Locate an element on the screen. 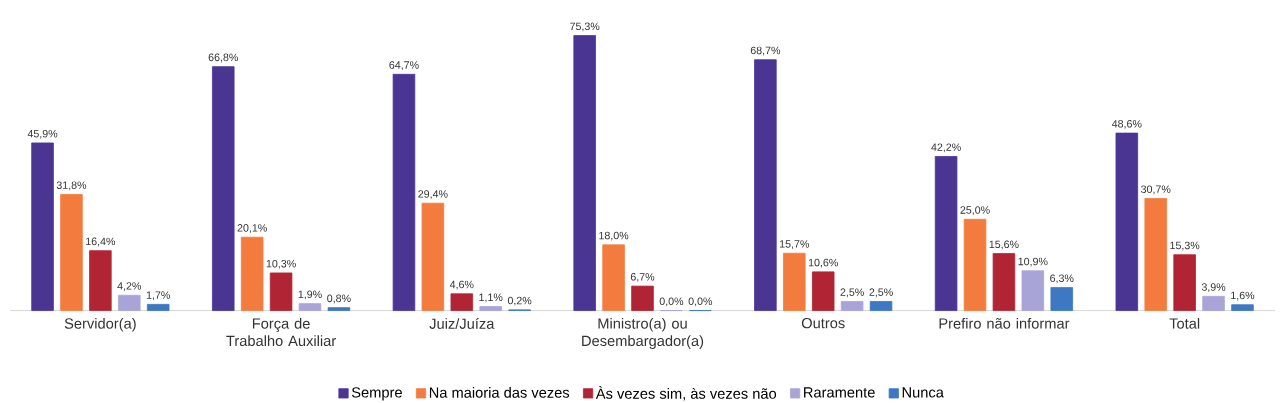 Image resolution: width=1285 pixels, height=403 pixels. data-label: 30,7% is located at coordinates (1156, 190).